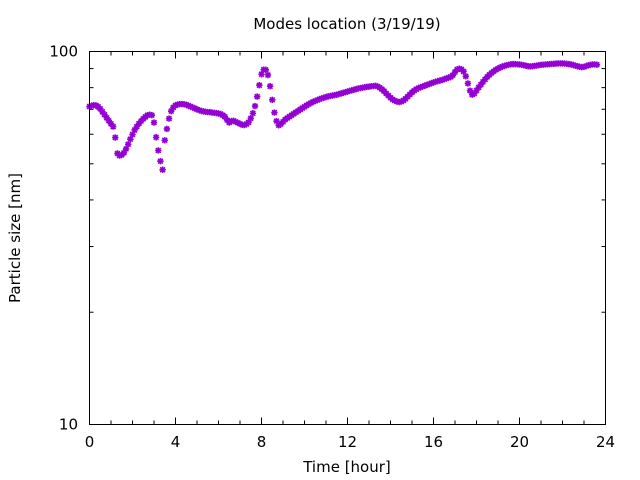 The width and height of the screenshot is (640, 480). I want to click on x-tick-label: 4, so click(176, 442).